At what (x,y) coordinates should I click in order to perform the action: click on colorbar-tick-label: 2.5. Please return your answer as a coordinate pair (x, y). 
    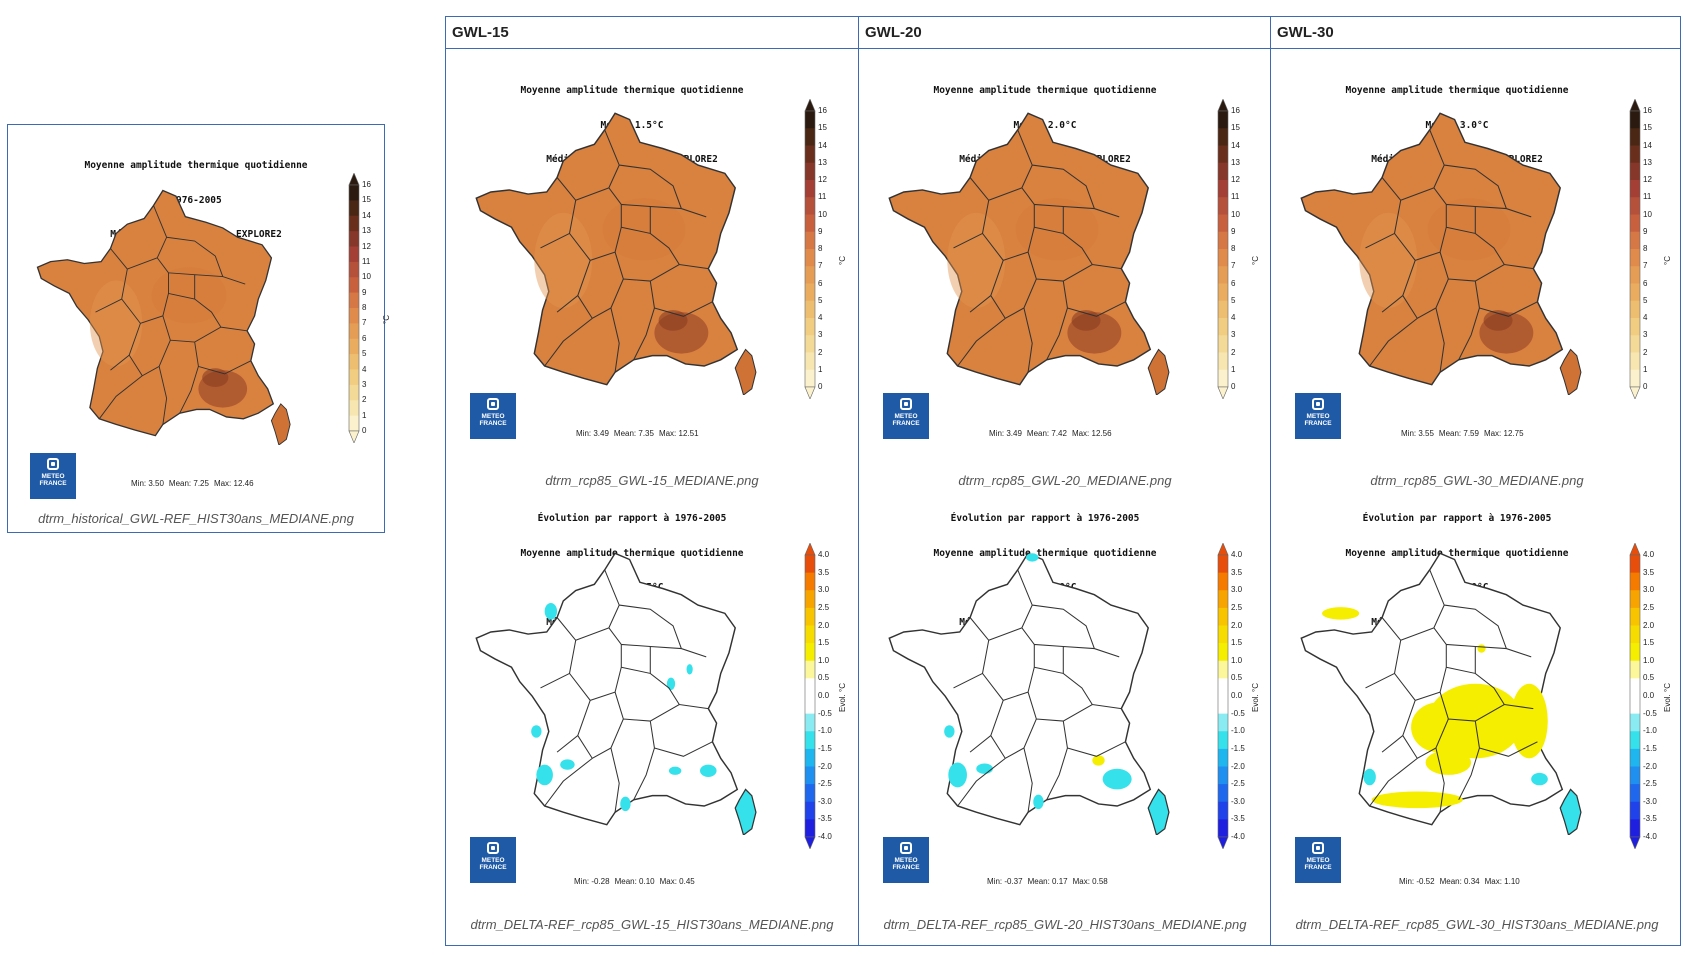
    Looking at the image, I should click on (1649, 607).